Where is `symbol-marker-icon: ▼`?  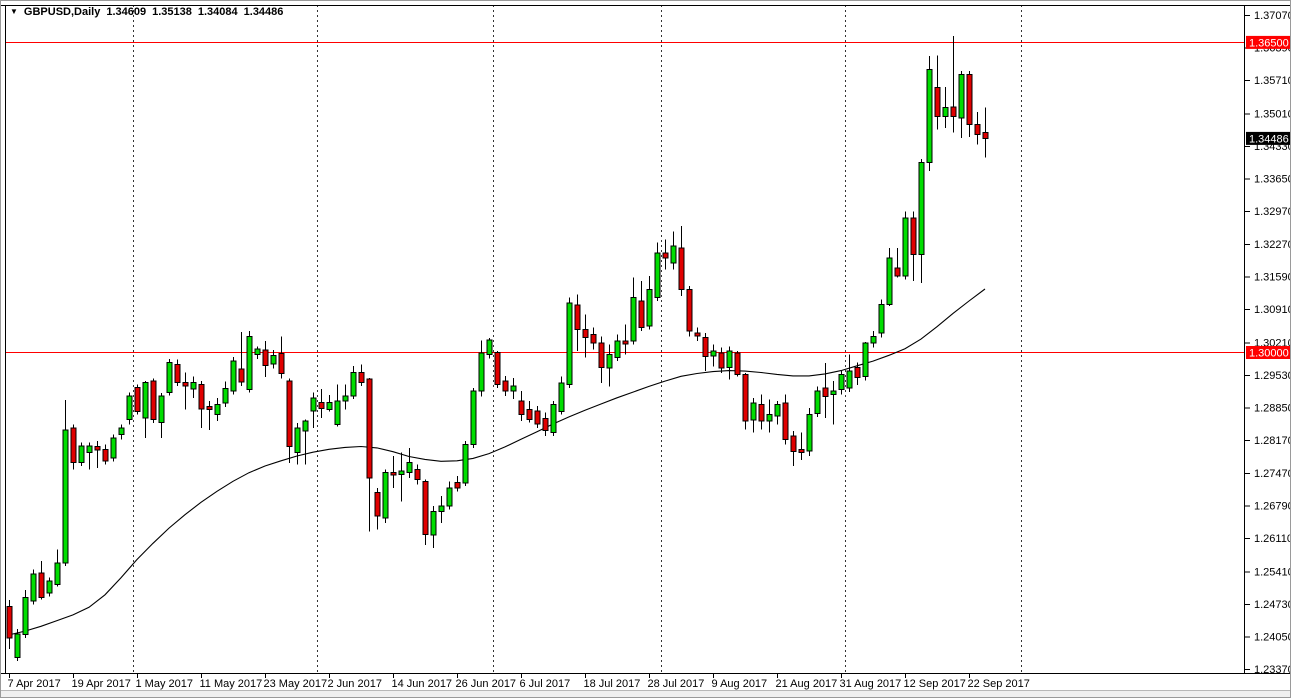
symbol-marker-icon: ▼ is located at coordinates (14, 11).